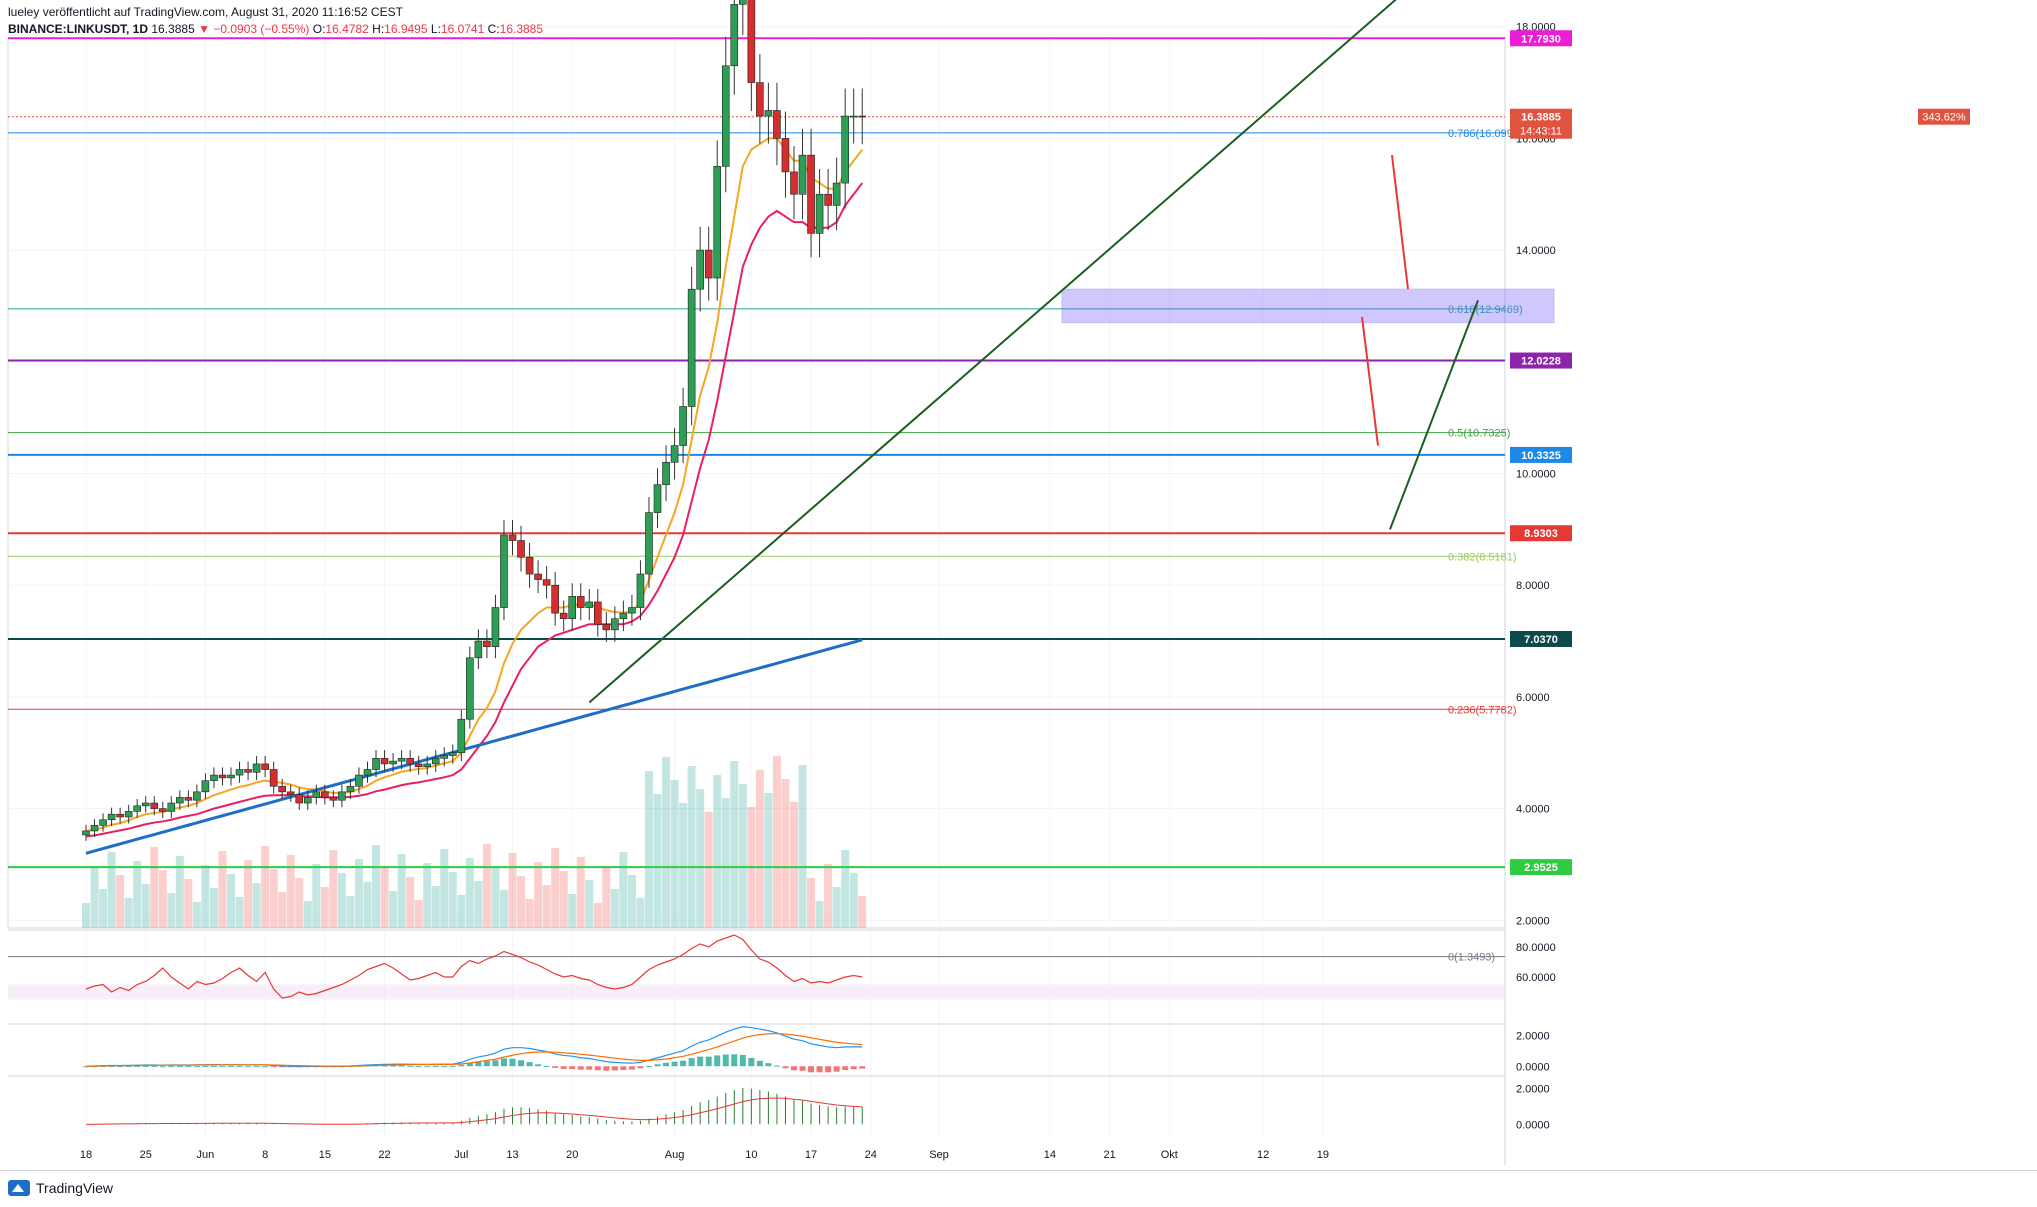 The width and height of the screenshot is (2037, 1207). Describe the element at coordinates (675, 1155) in the screenshot. I see `x-tick-label: Aug` at that location.